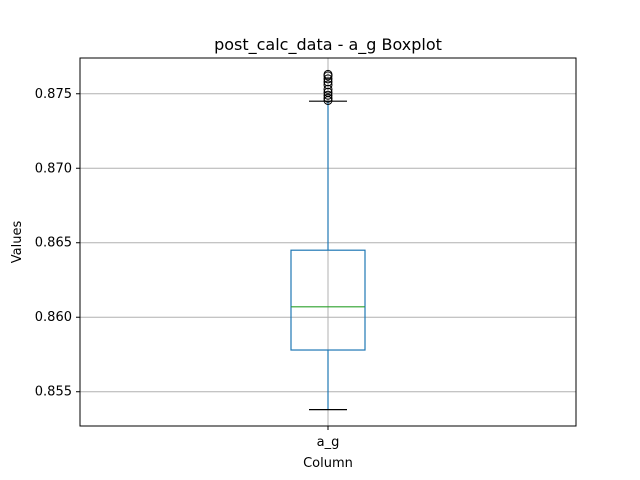  What do you see at coordinates (53, 94) in the screenshot?
I see `y-tick-label: 0.875` at bounding box center [53, 94].